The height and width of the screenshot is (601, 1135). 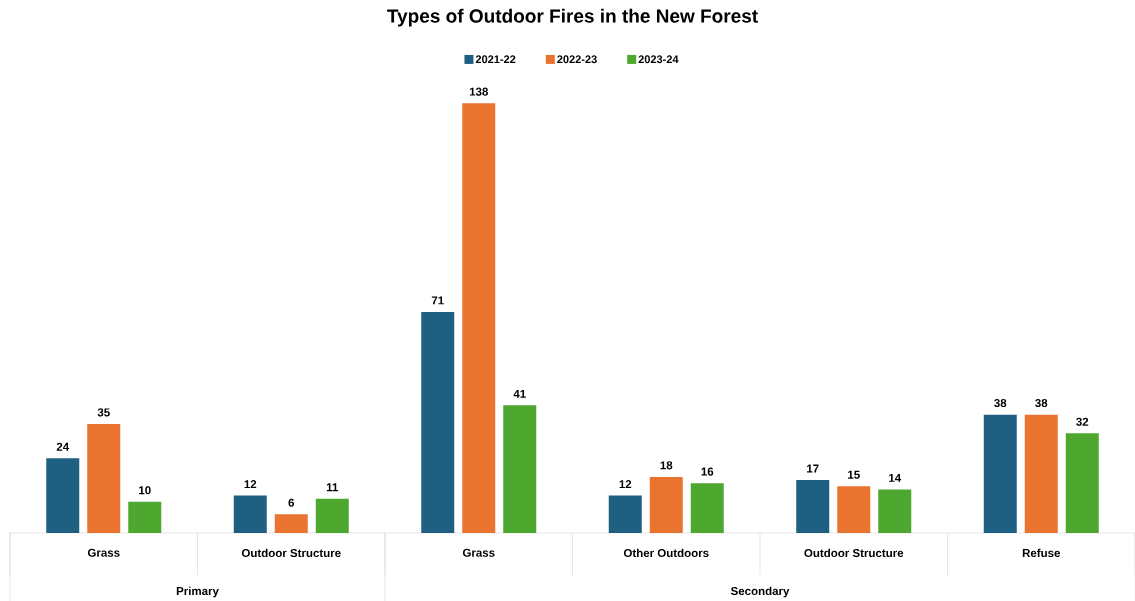 I want to click on data-label: 35, so click(x=103, y=412).